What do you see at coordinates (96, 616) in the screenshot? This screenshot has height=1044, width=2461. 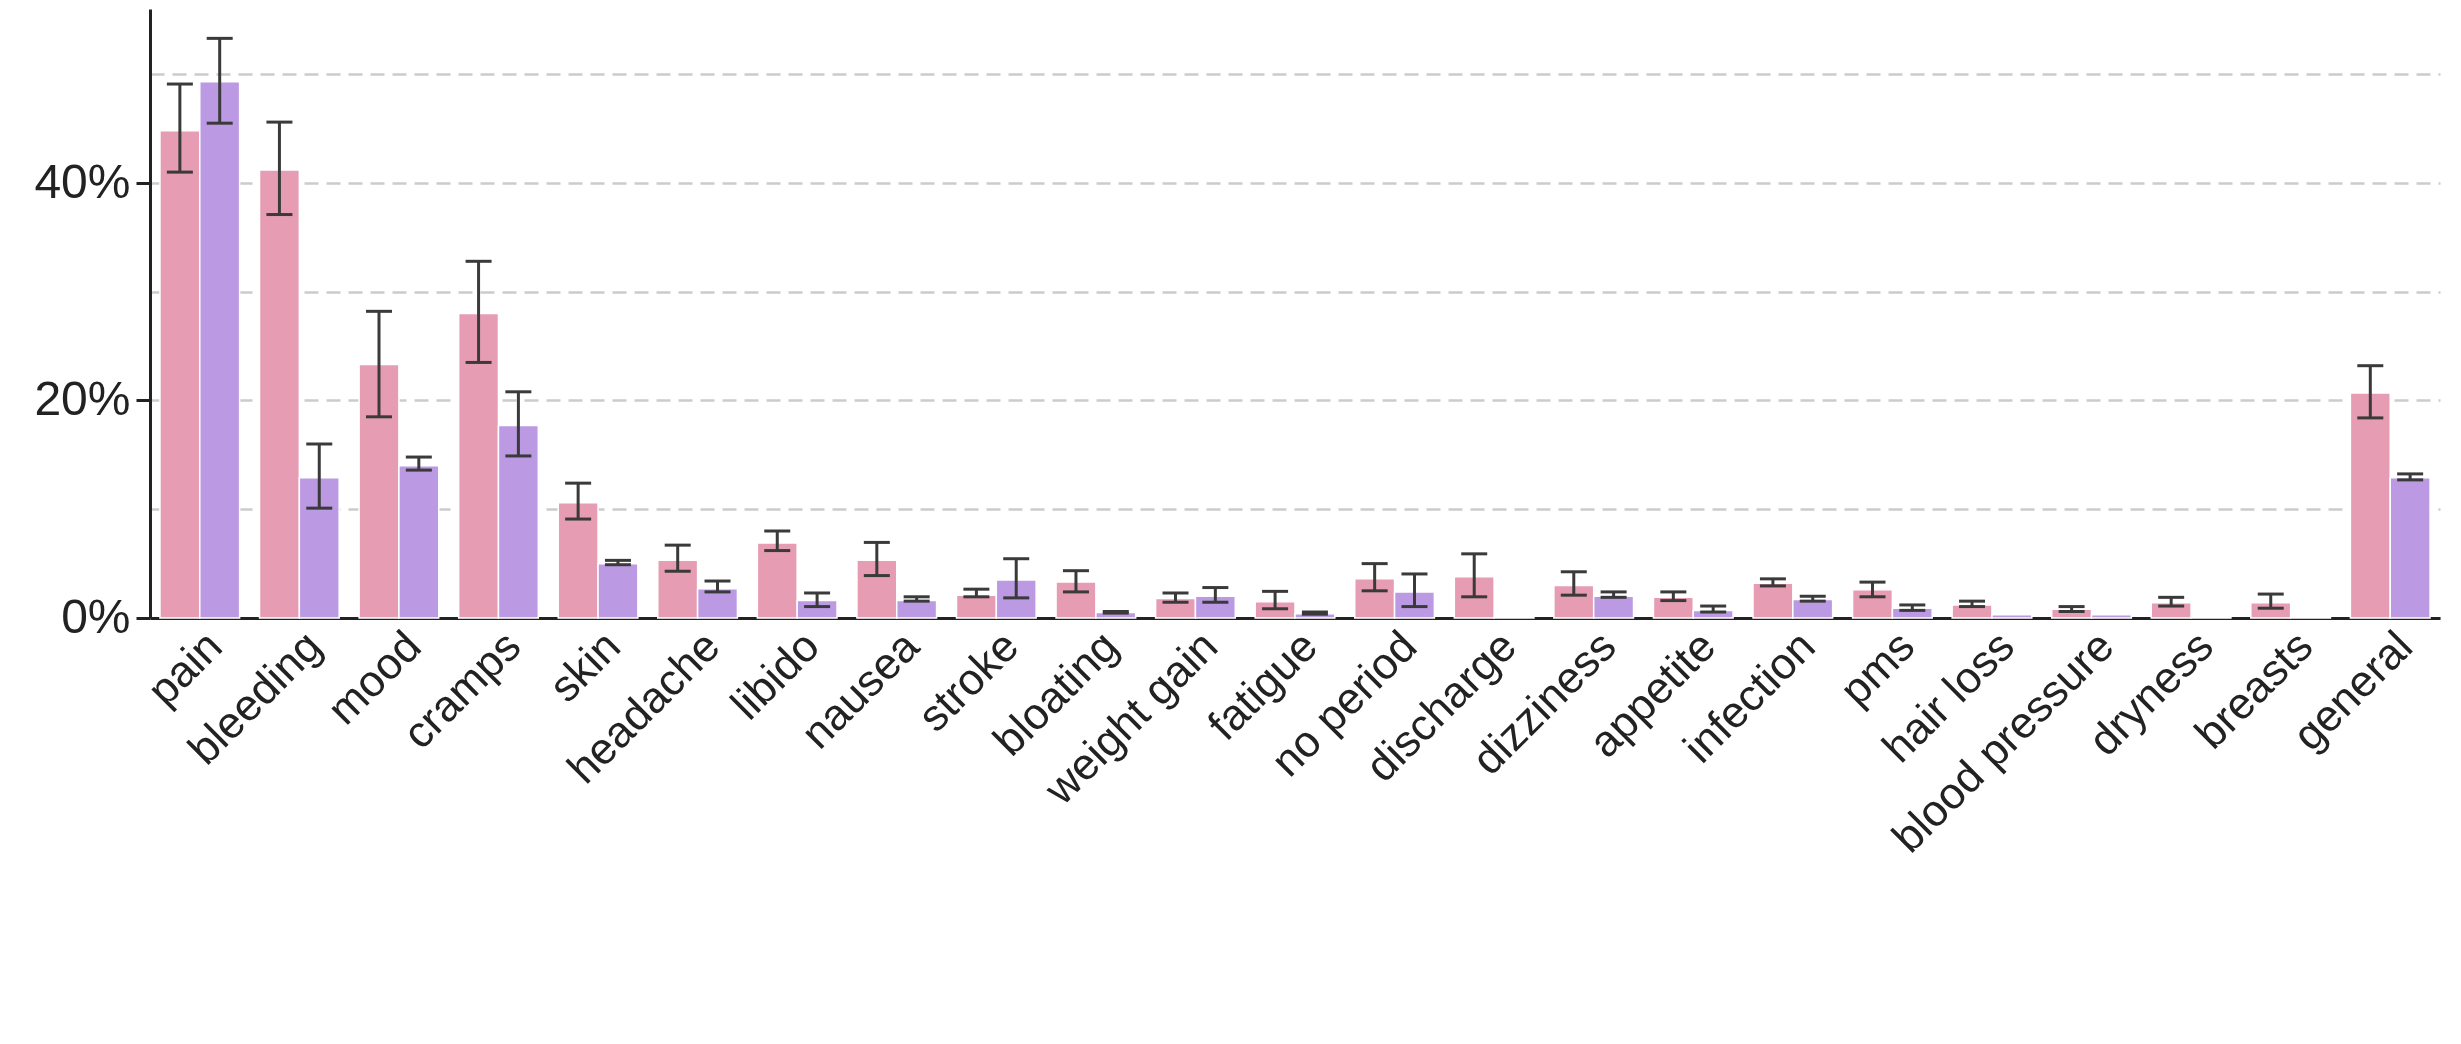 I see `y-tick-label: 0%` at bounding box center [96, 616].